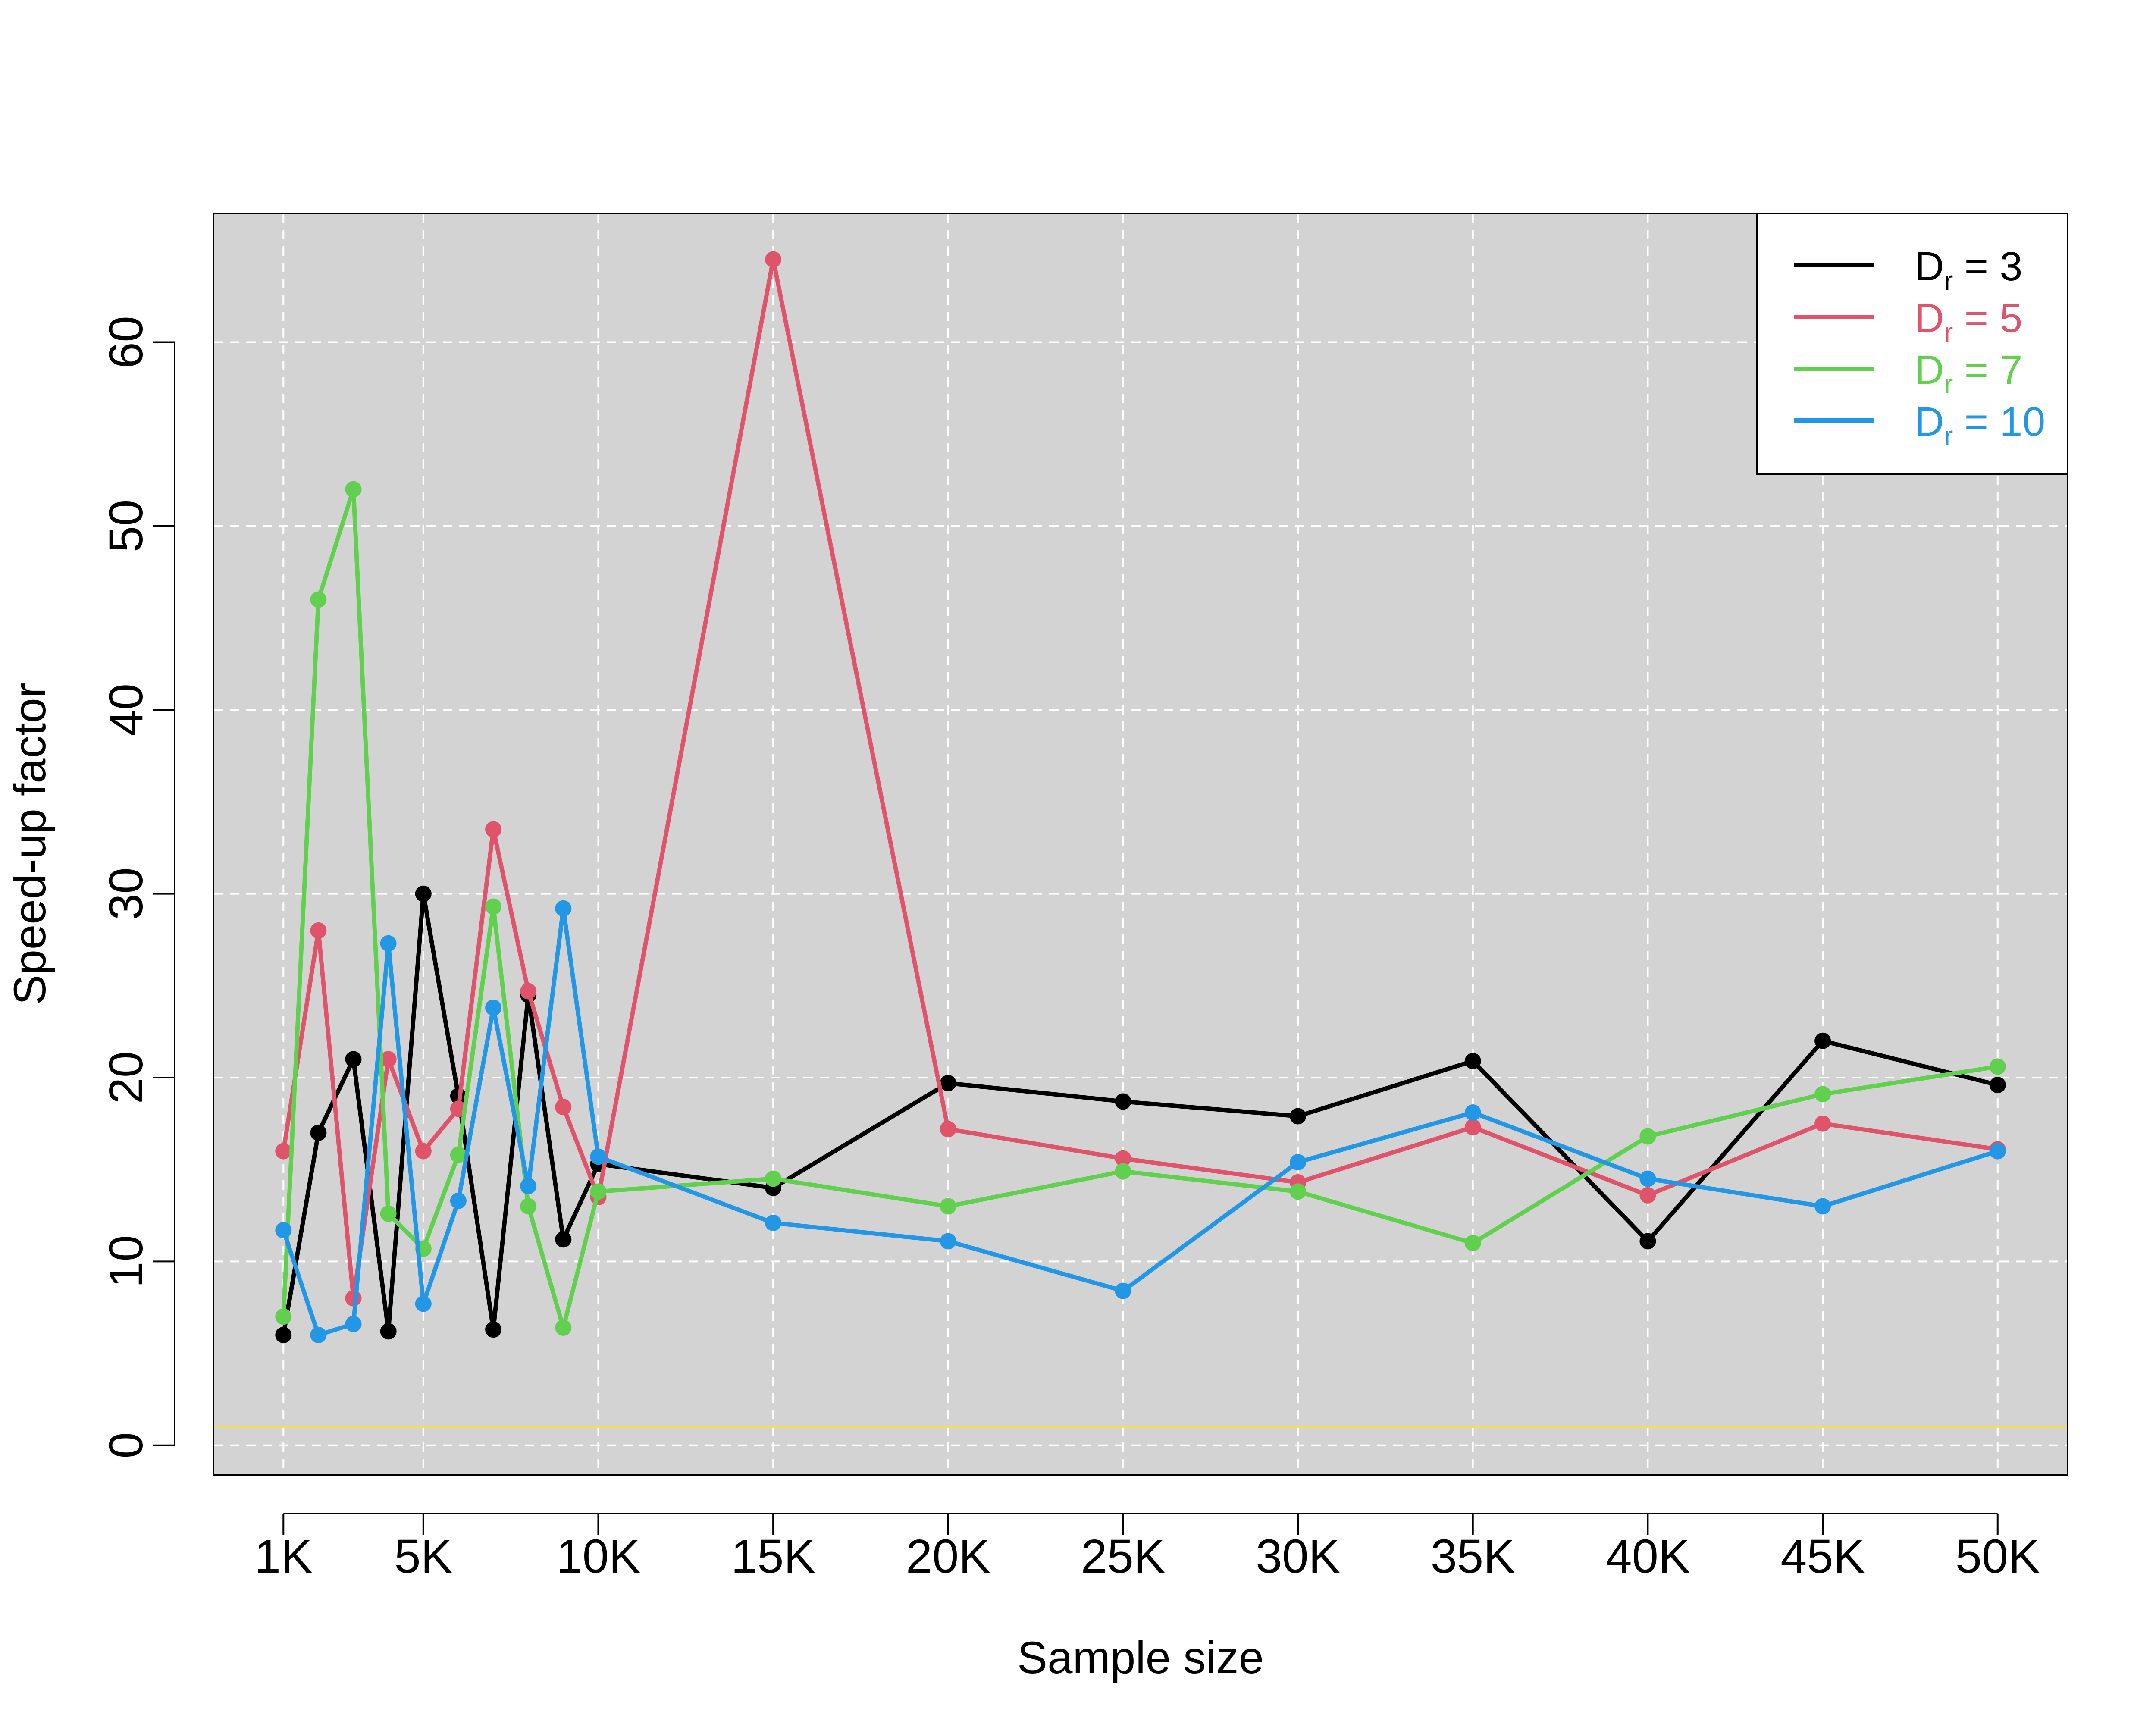 The width and height of the screenshot is (2156, 1727). I want to click on y-tick-label: 10, so click(126, 1261).